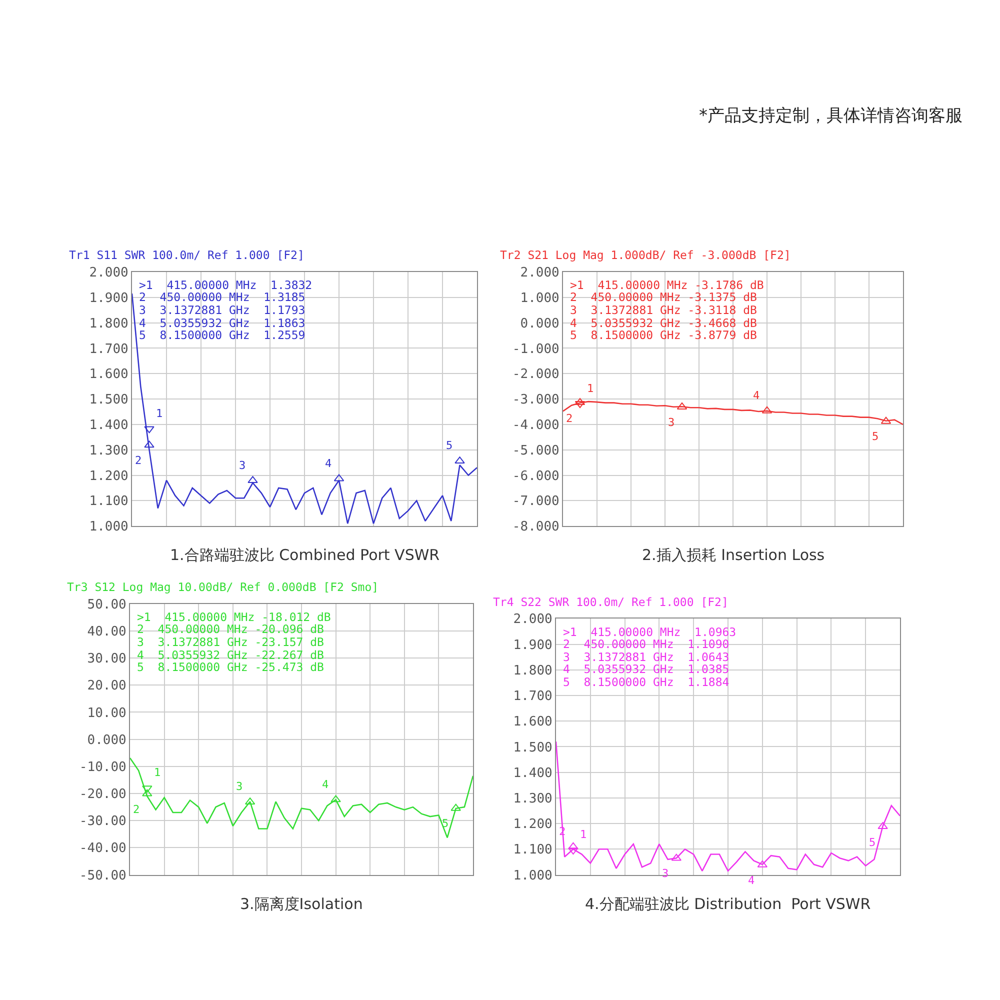 This screenshot has height=1000, width=1000. Describe the element at coordinates (536, 374) in the screenshot. I see `y-tick-label: -2.000` at that location.